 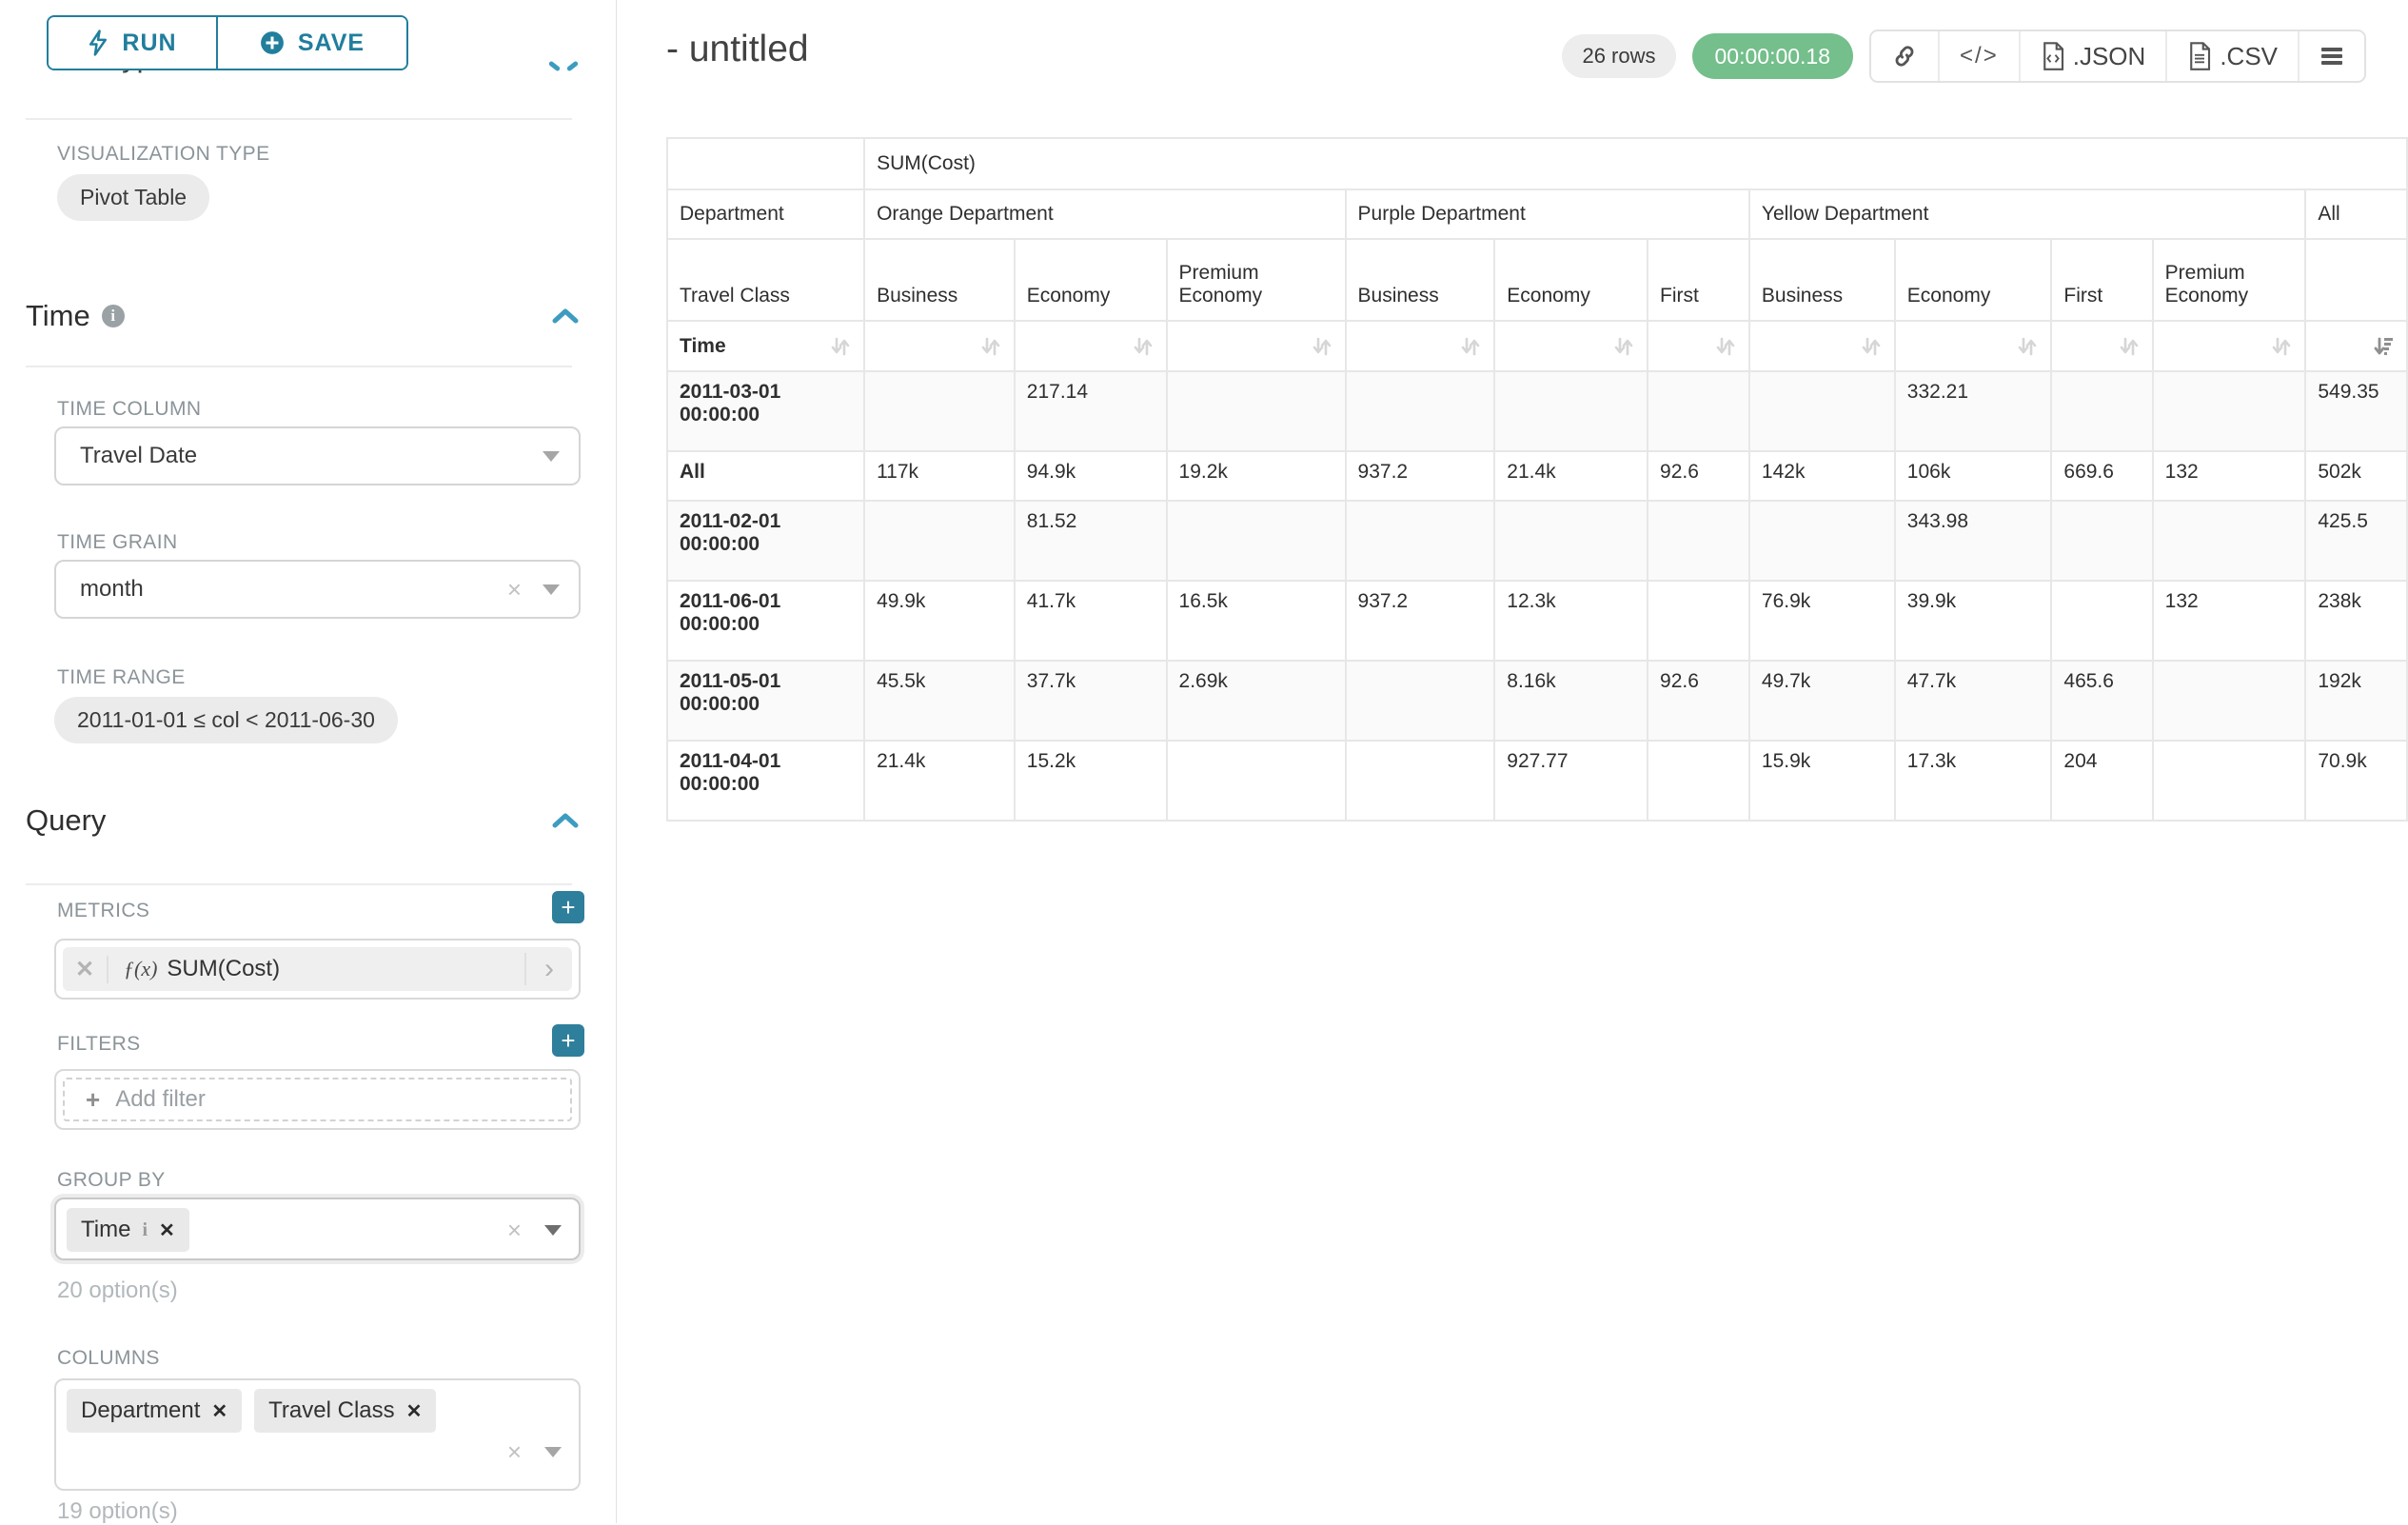 I want to click on link-icon, so click(x=1904, y=56).